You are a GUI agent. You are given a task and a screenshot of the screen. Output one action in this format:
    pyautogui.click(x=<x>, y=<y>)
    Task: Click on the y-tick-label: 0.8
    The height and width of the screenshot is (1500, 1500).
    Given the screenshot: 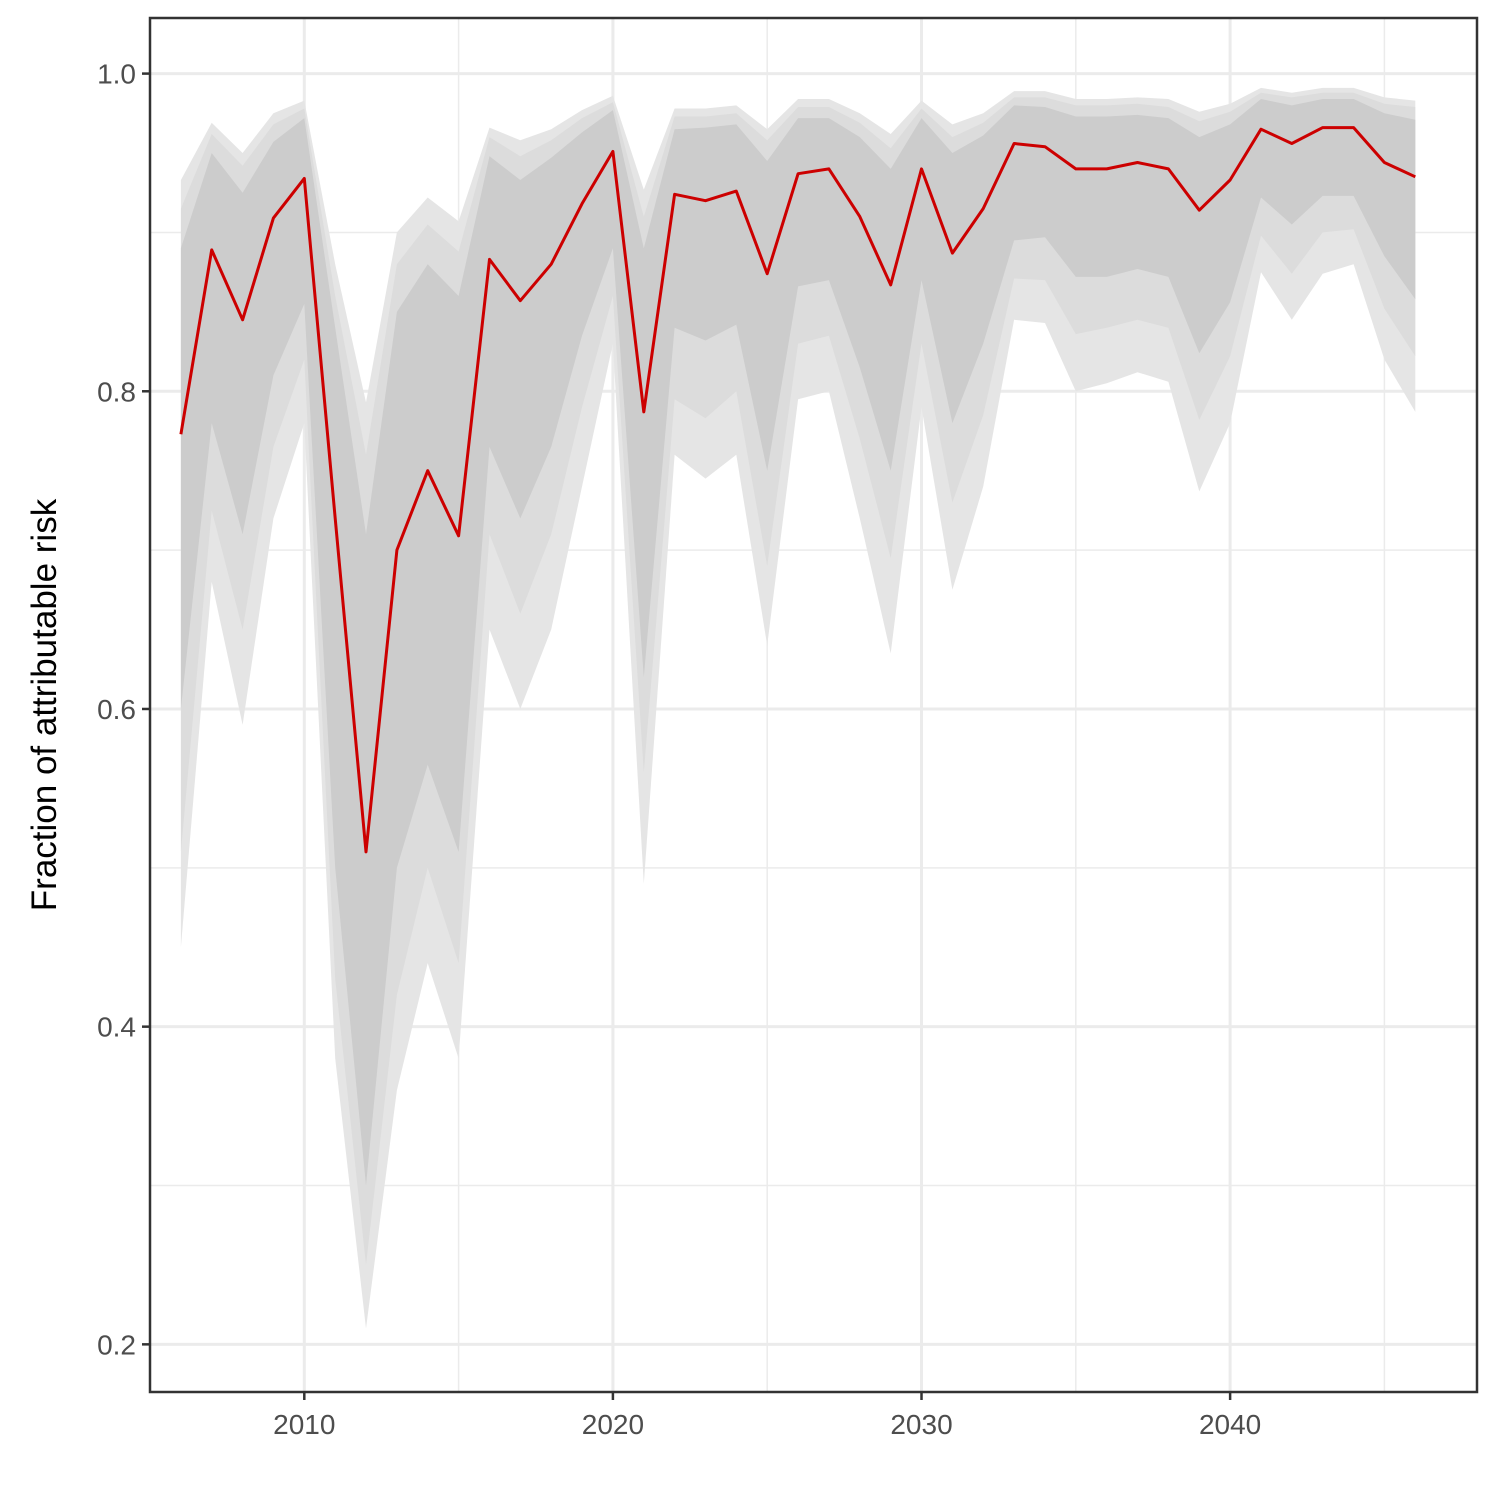 What is the action you would take?
    pyautogui.click(x=116, y=391)
    